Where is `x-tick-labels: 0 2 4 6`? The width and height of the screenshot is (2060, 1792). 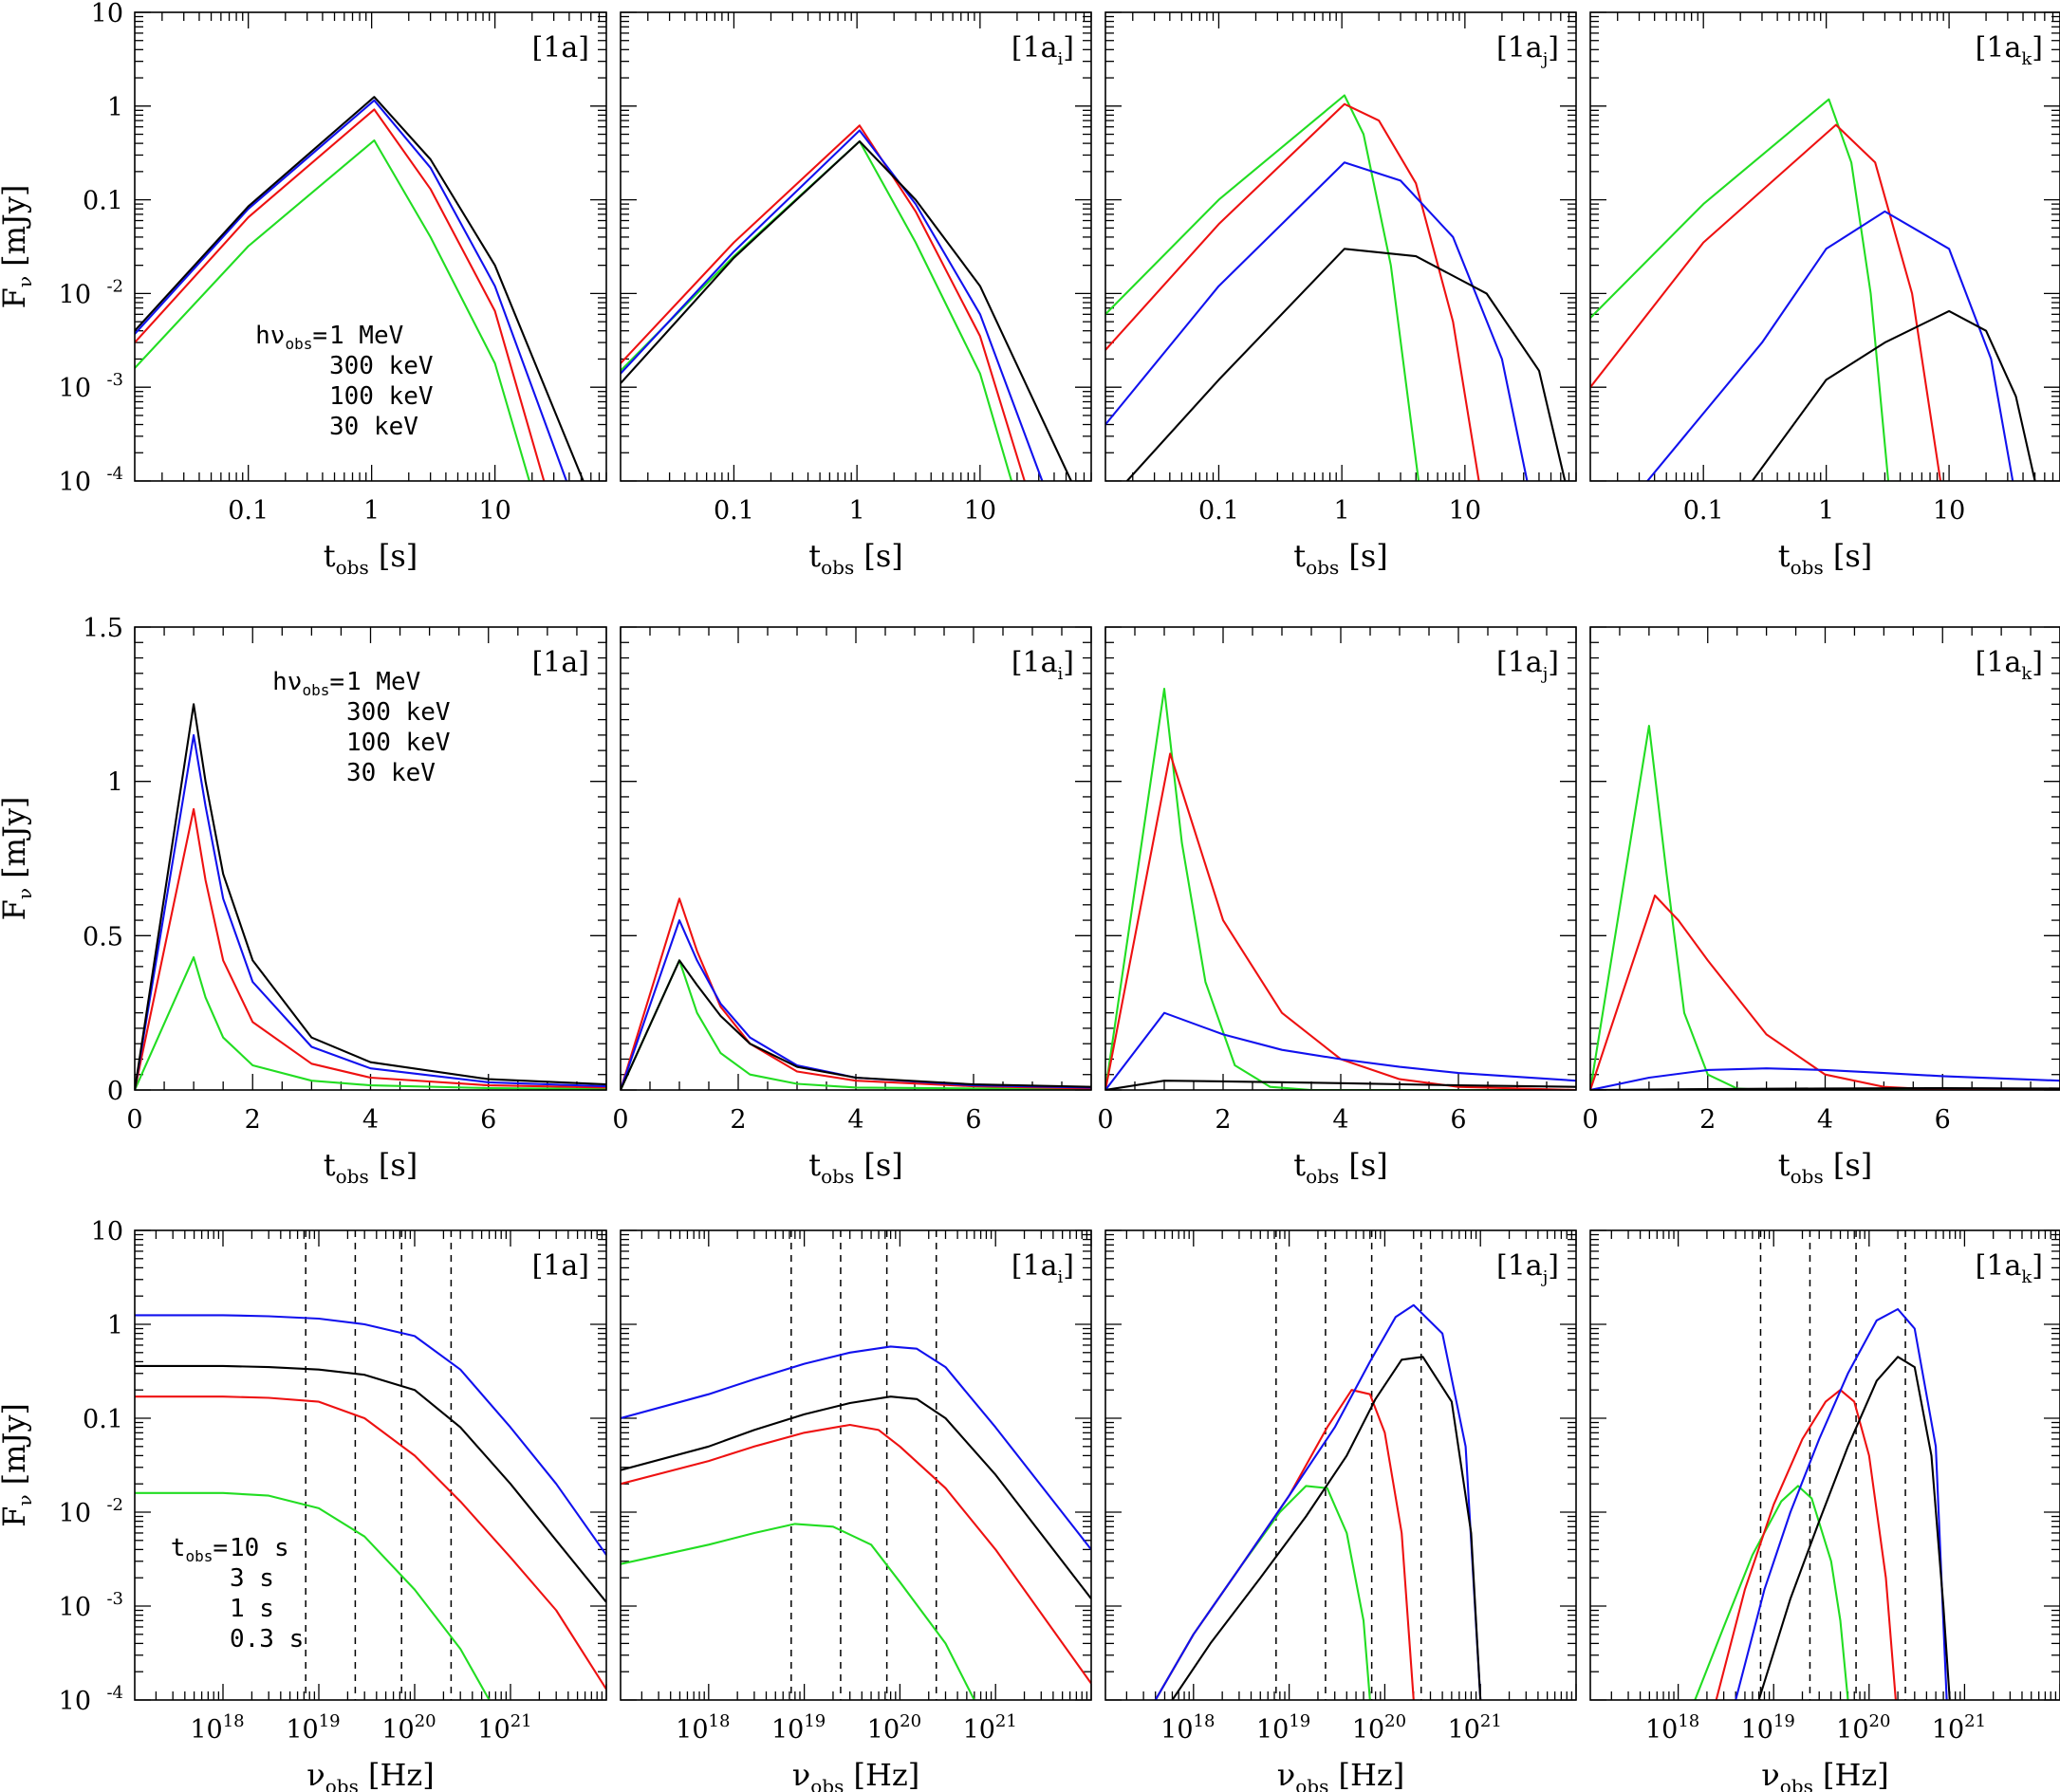 x-tick-labels: 0 2 4 6 is located at coordinates (311, 1120).